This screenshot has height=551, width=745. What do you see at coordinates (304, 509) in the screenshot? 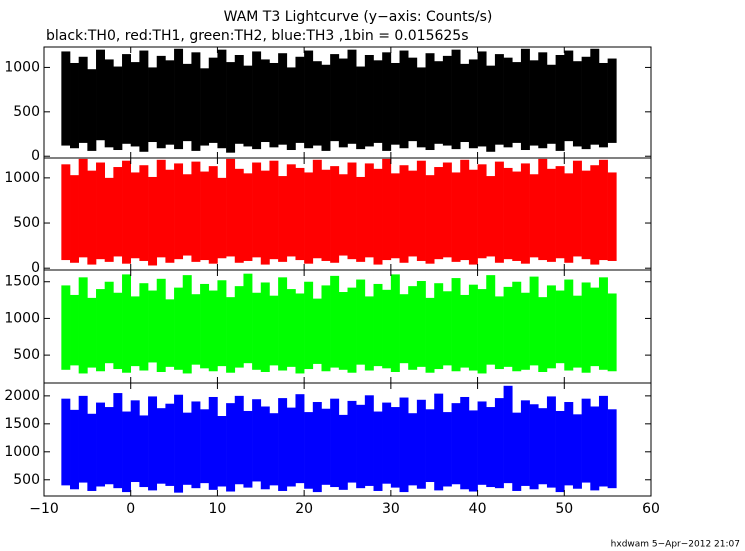
I see `x-tick-label: 20` at bounding box center [304, 509].